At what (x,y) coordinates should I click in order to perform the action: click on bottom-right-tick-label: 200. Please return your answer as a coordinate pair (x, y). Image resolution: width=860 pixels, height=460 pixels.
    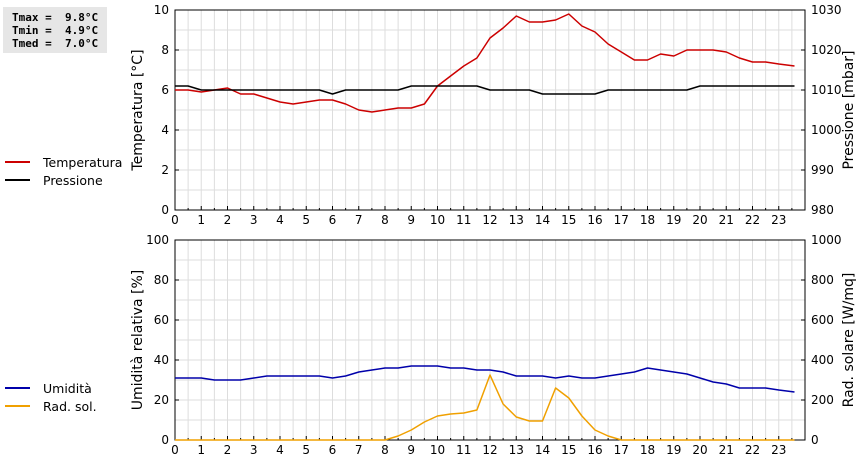
    Looking at the image, I should click on (822, 400).